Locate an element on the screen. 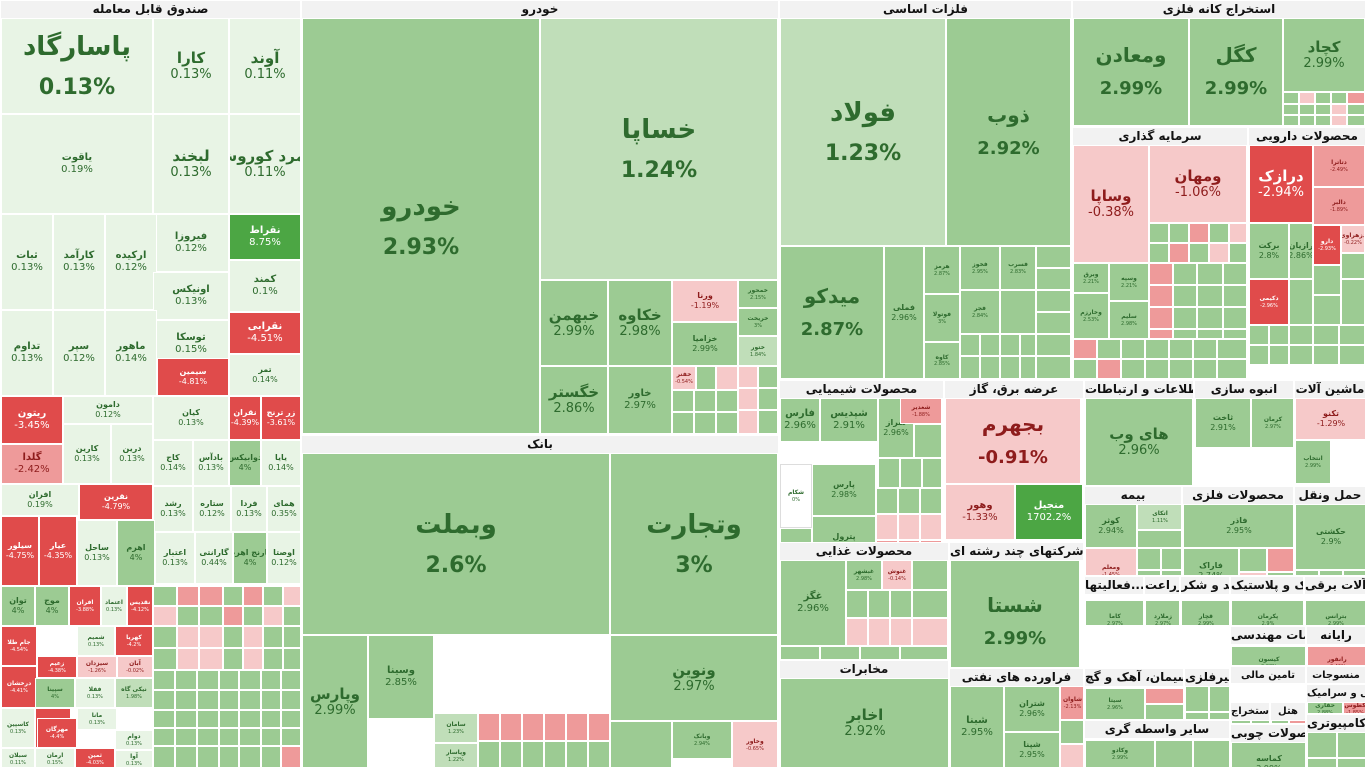 The image size is (1366, 768). stock-tile: تداوم 0.13% is located at coordinates (27, 353).